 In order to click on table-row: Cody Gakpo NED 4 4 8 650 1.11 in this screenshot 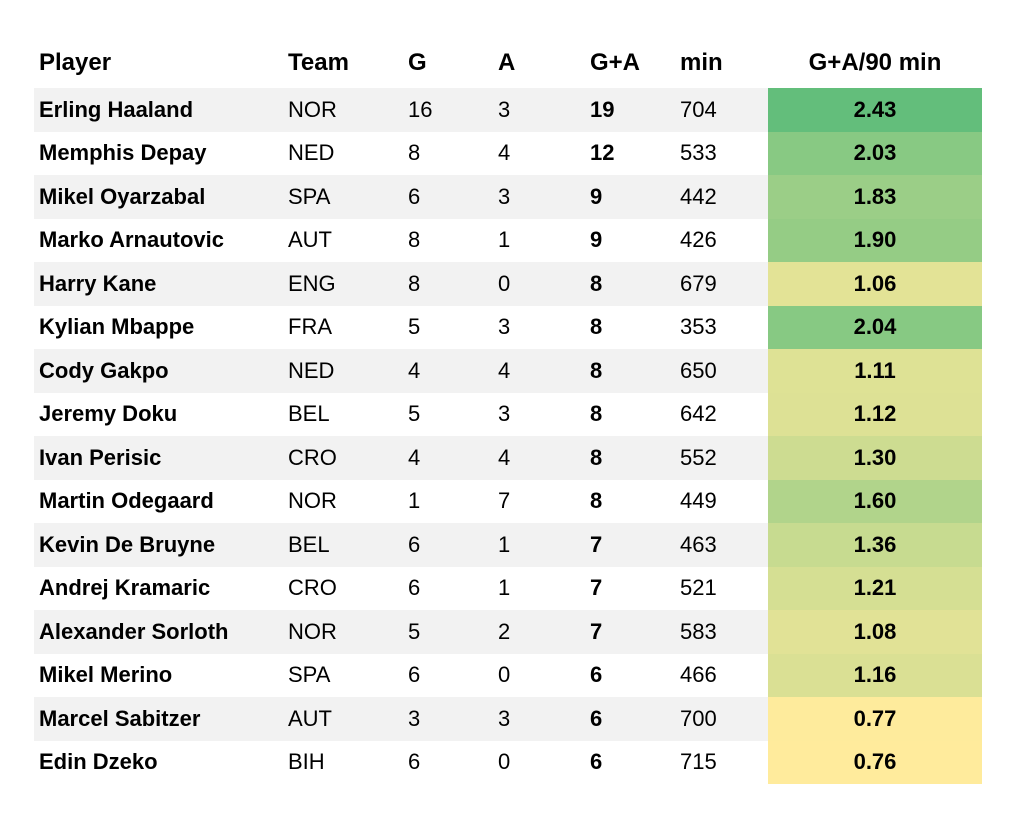, I will do `click(508, 371)`.